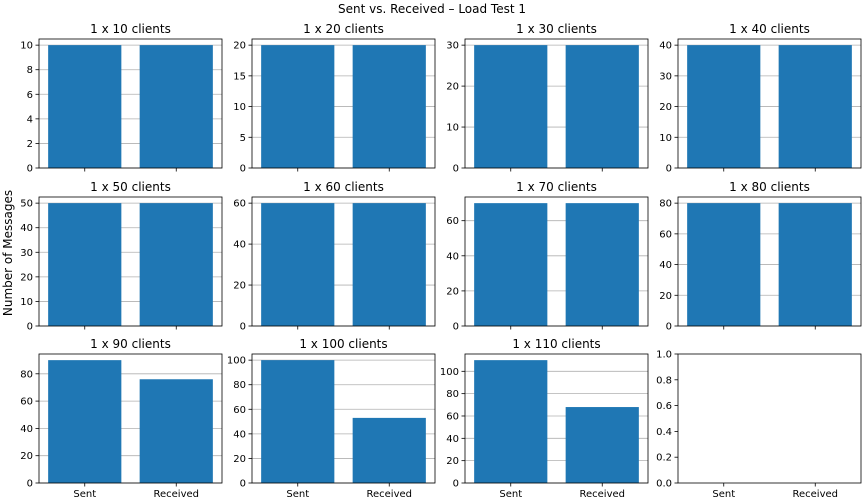 Image resolution: width=864 pixels, height=504 pixels. I want to click on y-tick-label: 0.6, so click(664, 406).